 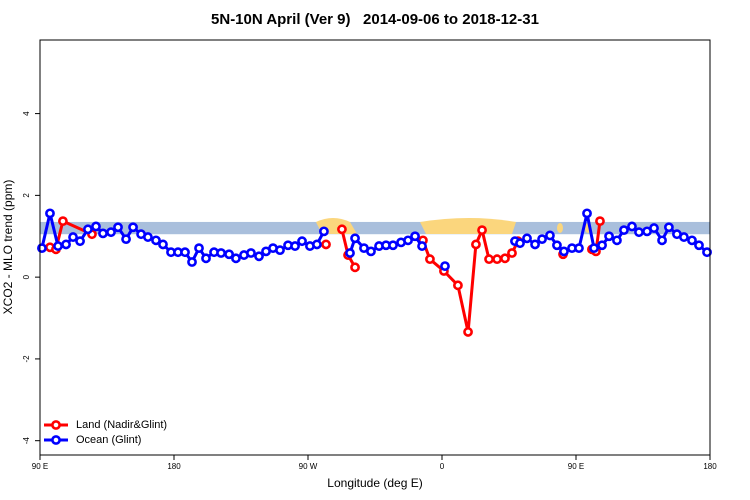 What do you see at coordinates (108, 440) in the screenshot?
I see `legend-label: Ocean (Glint)` at bounding box center [108, 440].